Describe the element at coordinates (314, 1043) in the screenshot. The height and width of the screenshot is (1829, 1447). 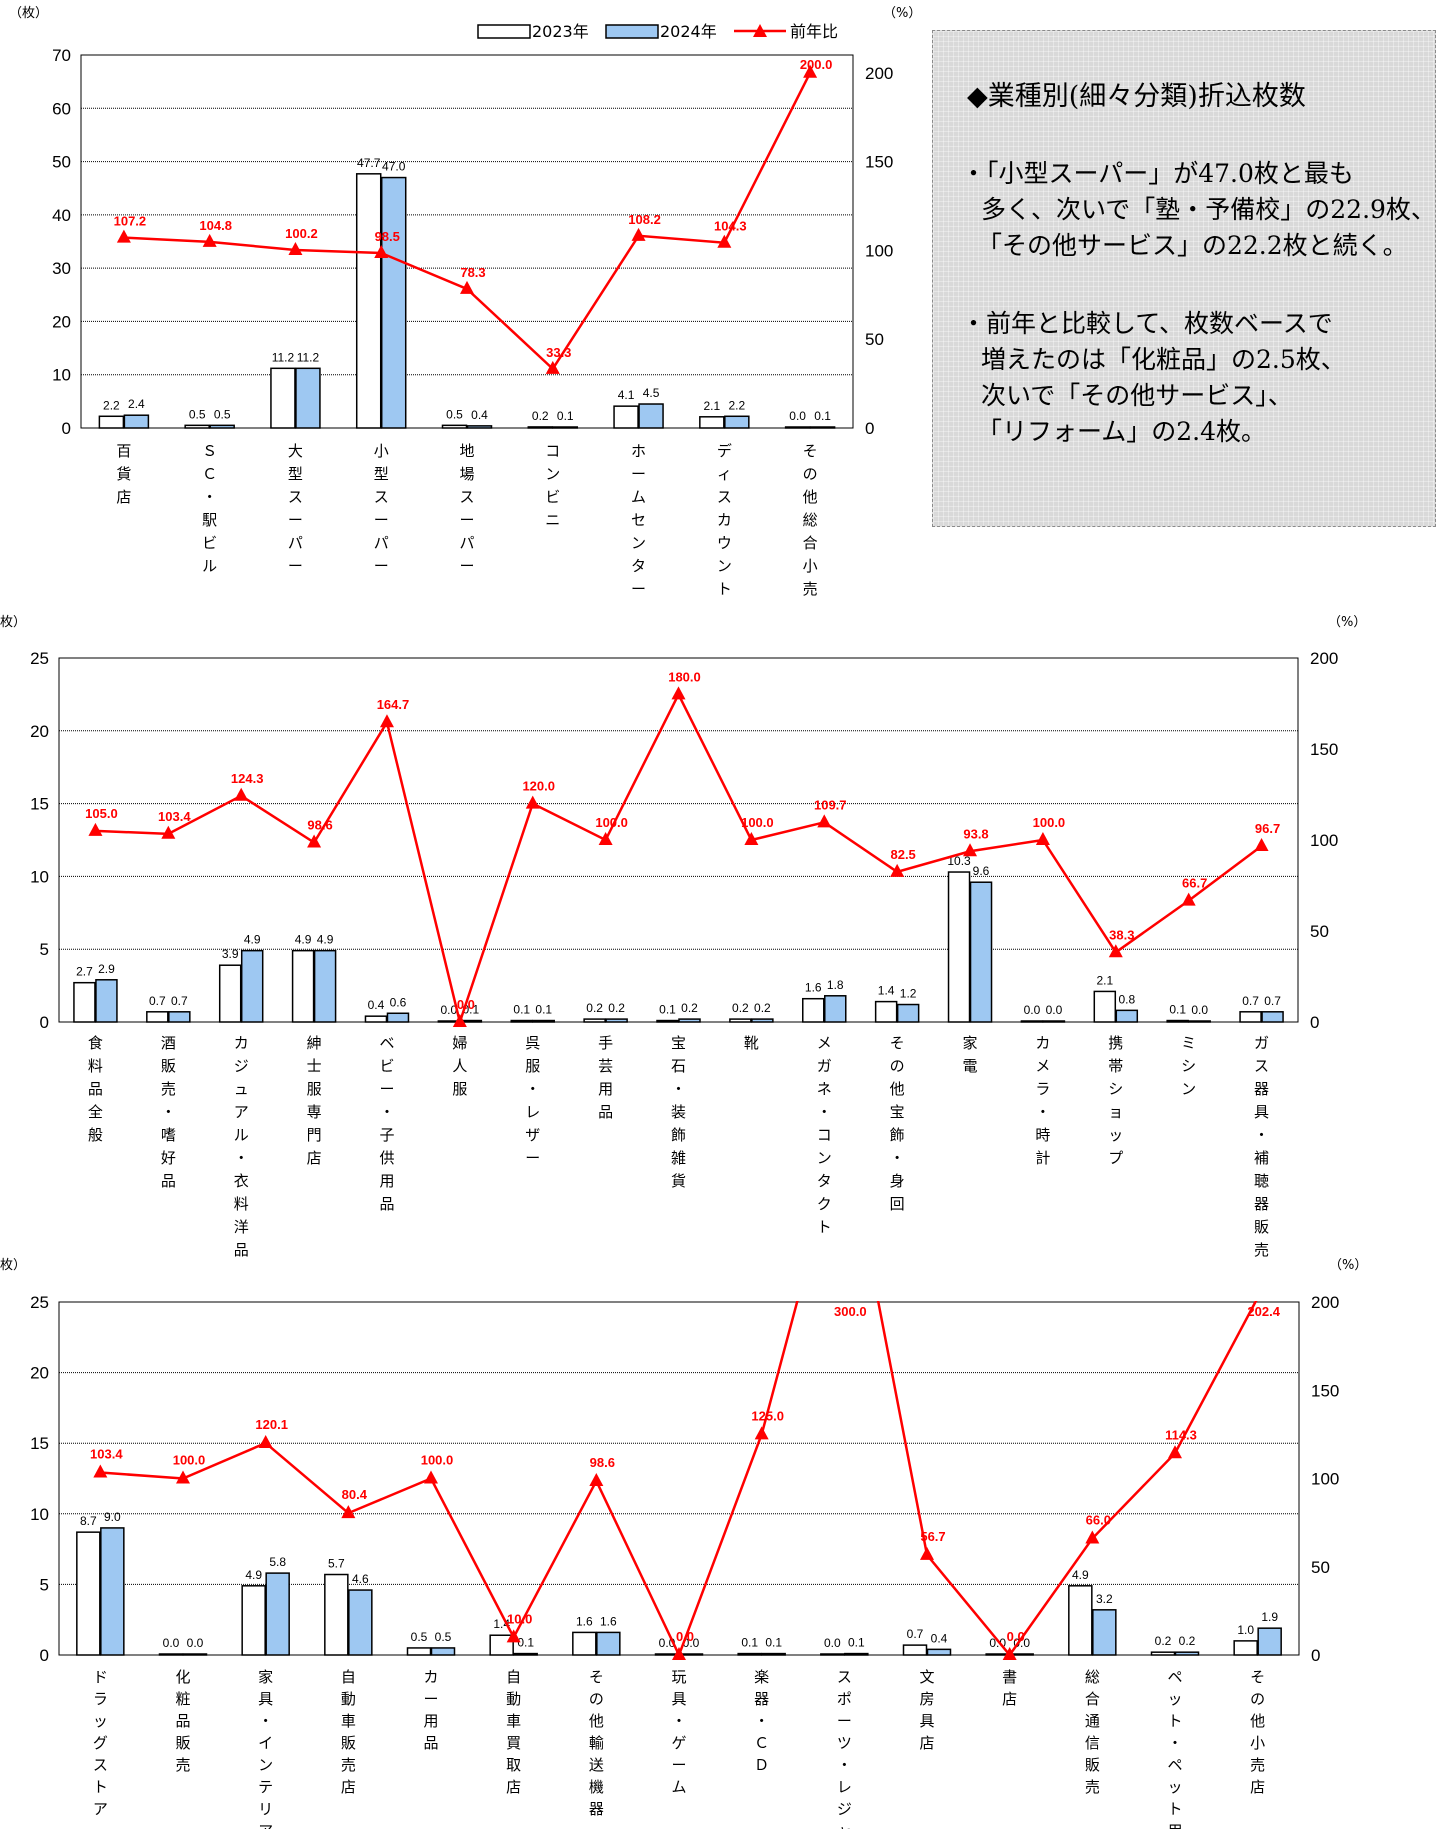
I see `category-label-char: 紳` at that location.